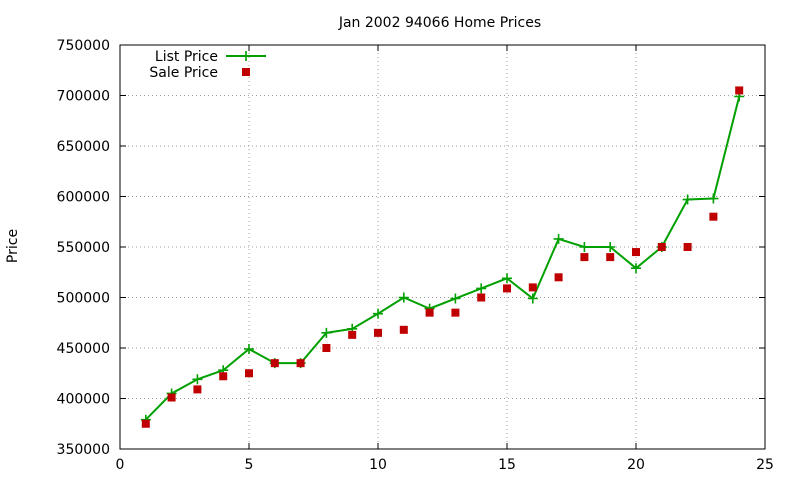 This screenshot has width=800, height=480. What do you see at coordinates (83, 349) in the screenshot?
I see `y-tick-label: 450000` at bounding box center [83, 349].